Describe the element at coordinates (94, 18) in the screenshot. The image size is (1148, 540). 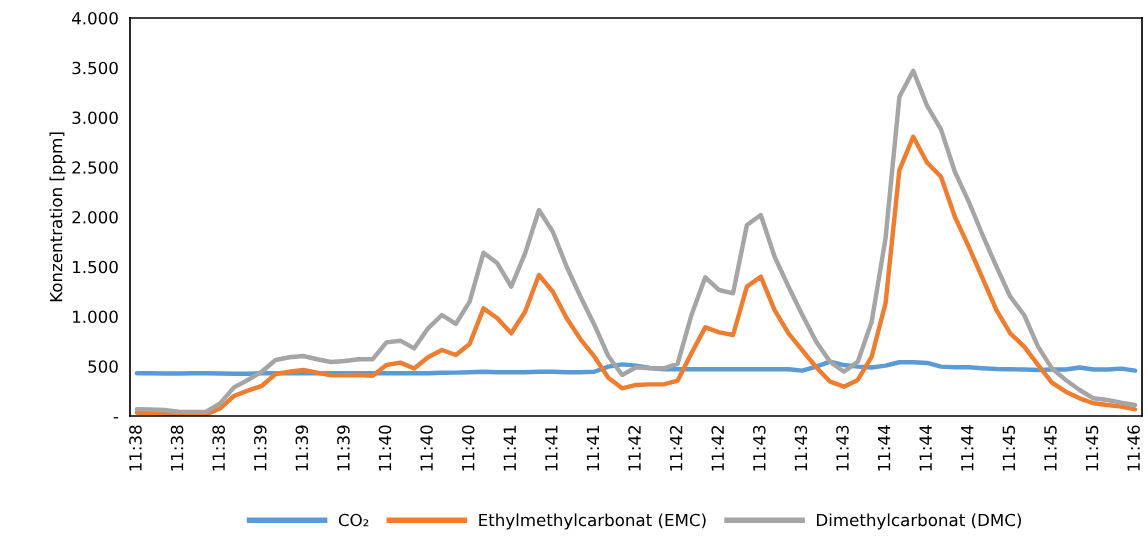
I see `y-tick-label: 4.000` at that location.